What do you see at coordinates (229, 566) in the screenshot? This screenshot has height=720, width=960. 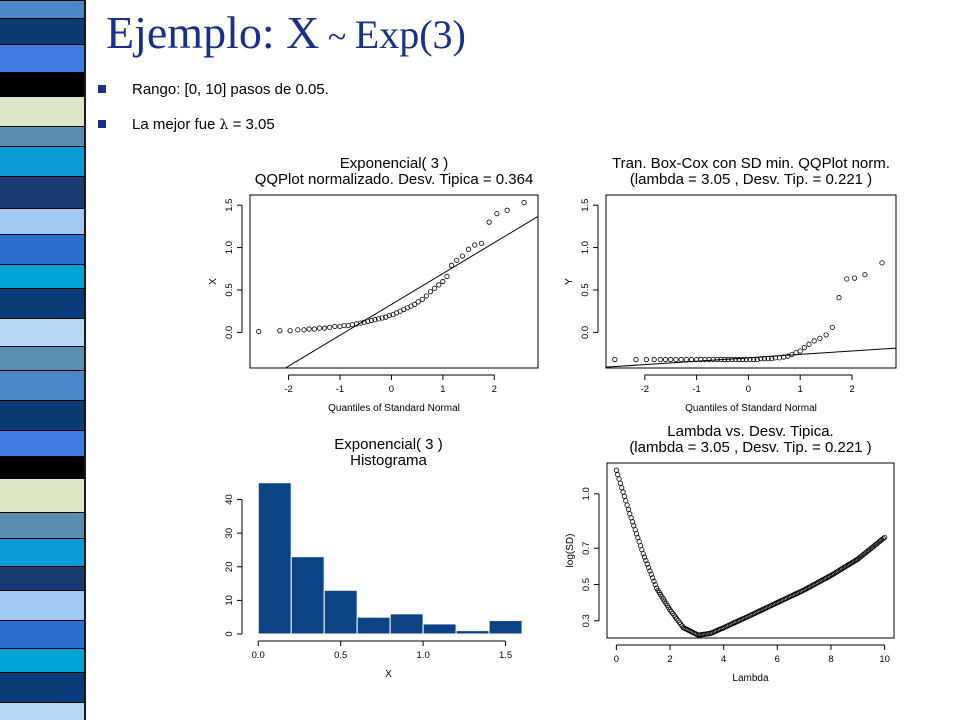 I see `y-tick-label: 20` at bounding box center [229, 566].